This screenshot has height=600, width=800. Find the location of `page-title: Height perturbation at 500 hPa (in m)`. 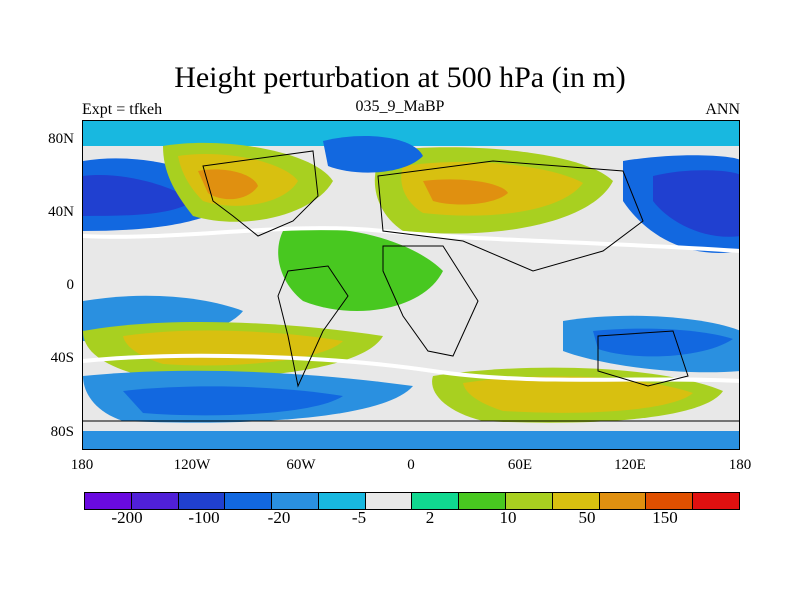

page-title: Height perturbation at 500 hPa (in m) is located at coordinates (400, 77).